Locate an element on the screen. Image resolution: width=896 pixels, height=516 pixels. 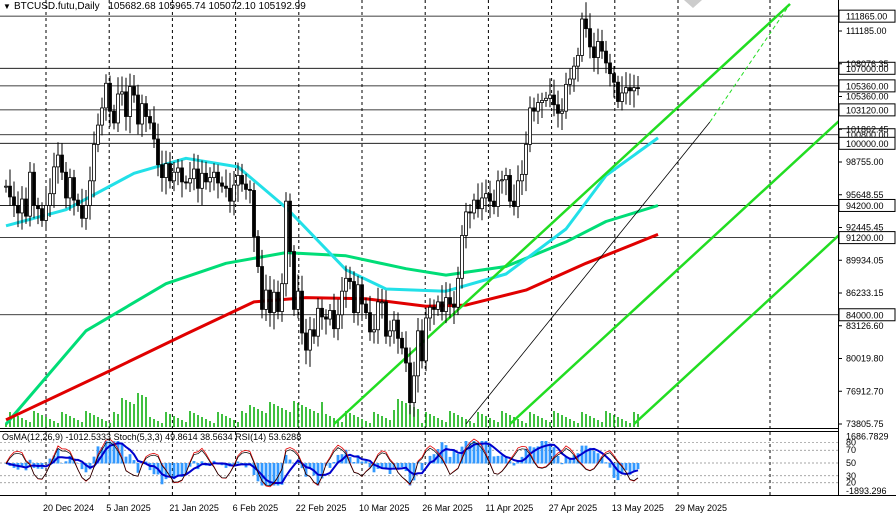
indicator-tick-label: 1686.7829 is located at coordinates (867, 436).